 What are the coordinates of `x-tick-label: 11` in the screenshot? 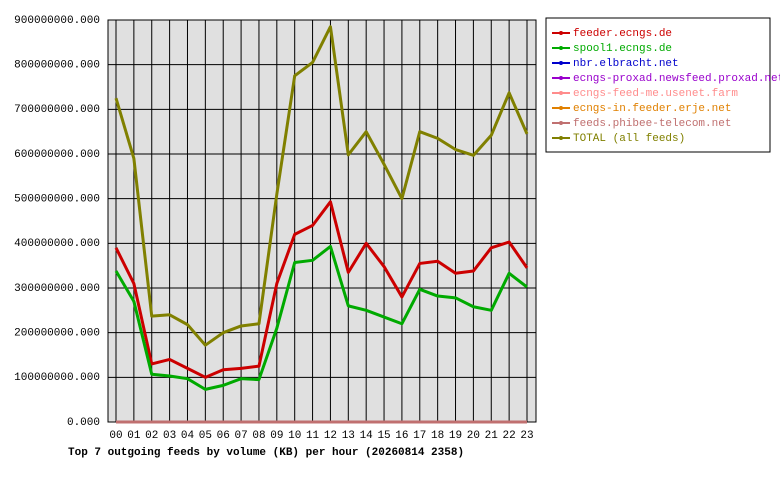 It's located at (313, 436).